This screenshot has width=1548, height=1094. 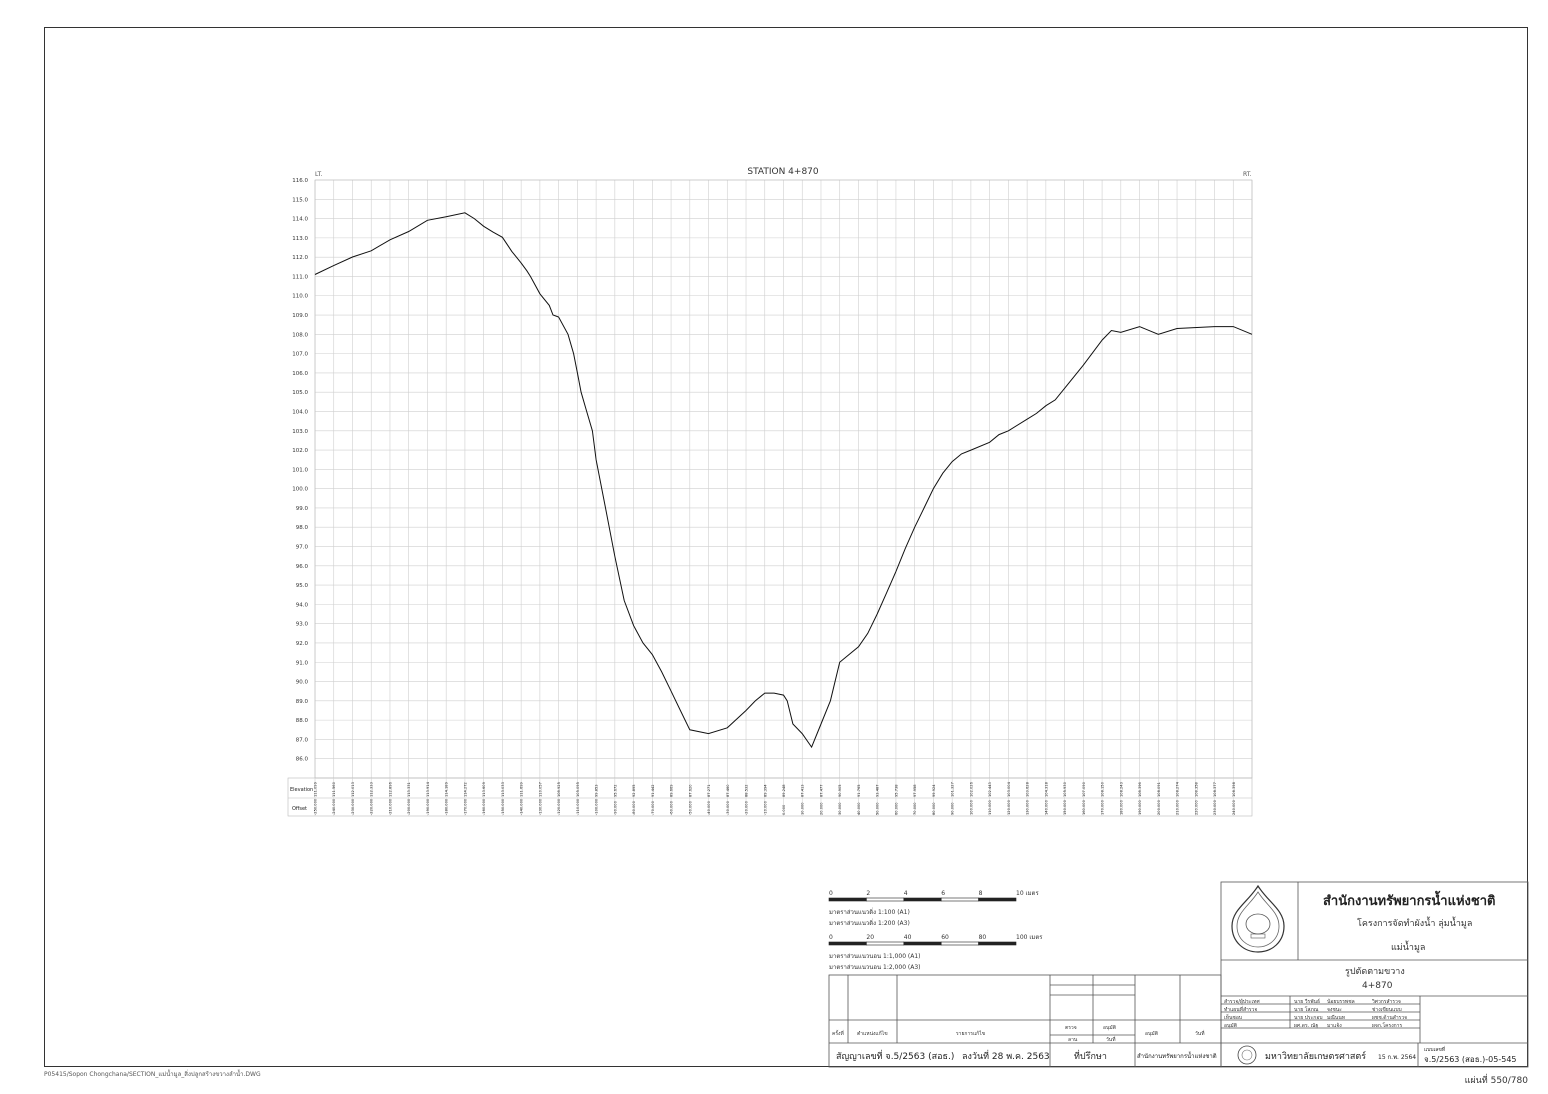 I want to click on offset-label: 0.000, so click(x=784, y=809).